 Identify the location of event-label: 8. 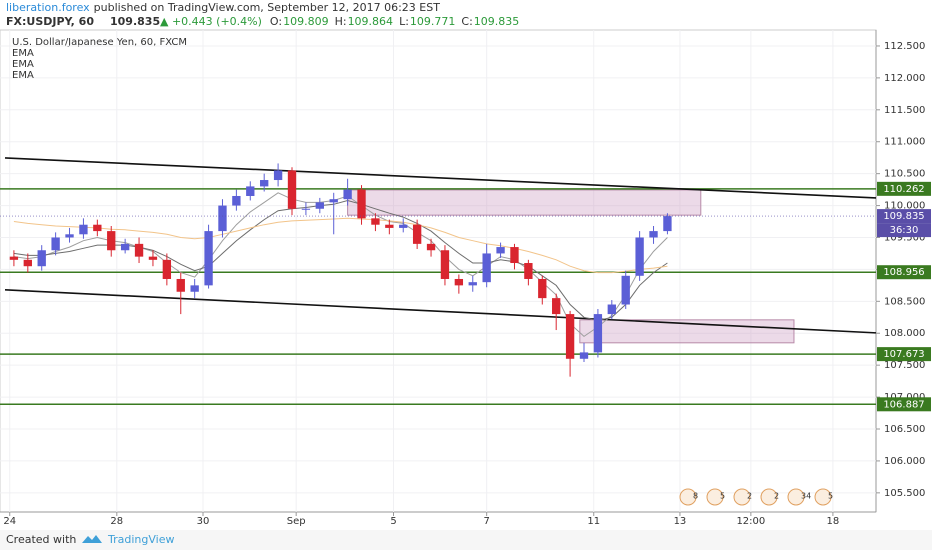
(695, 496).